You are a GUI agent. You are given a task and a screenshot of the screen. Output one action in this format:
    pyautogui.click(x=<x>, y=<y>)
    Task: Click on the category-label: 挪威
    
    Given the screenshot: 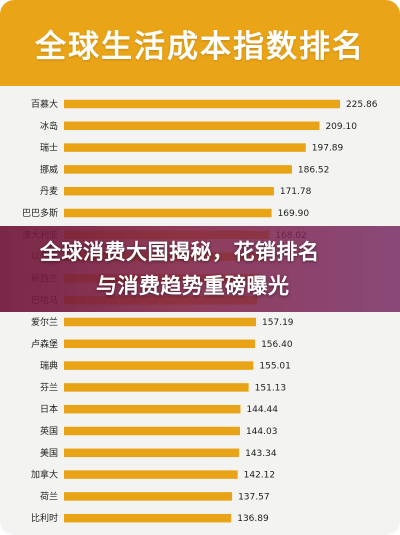 What is the action you would take?
    pyautogui.click(x=49, y=169)
    